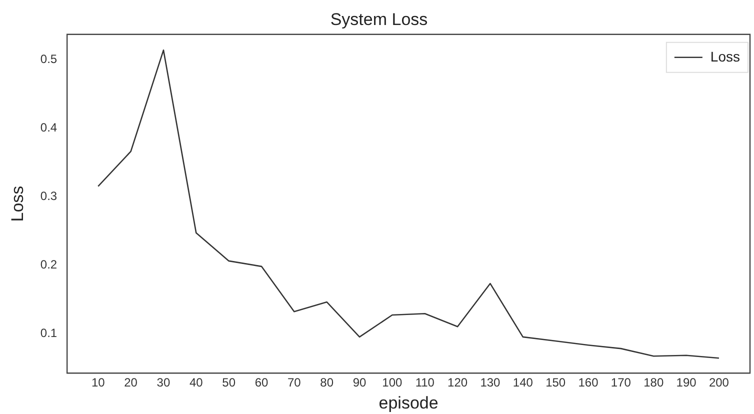  Describe the element at coordinates (588, 383) in the screenshot. I see `x-tick-label: 160` at that location.